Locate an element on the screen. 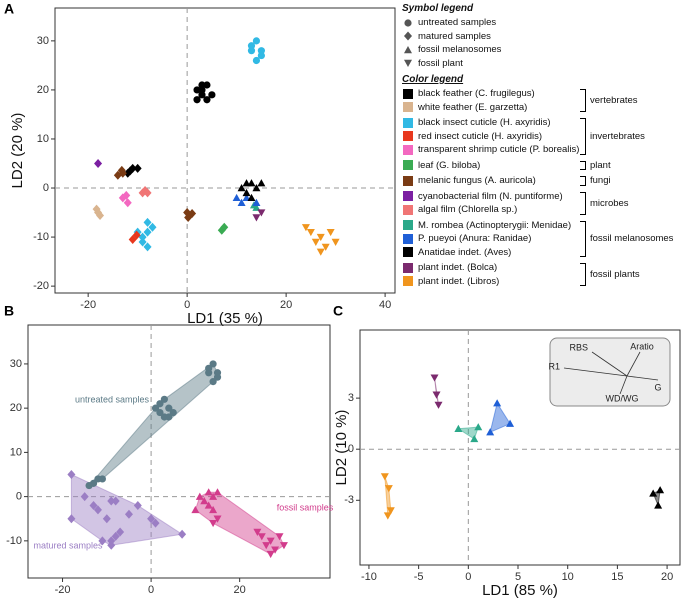 The width and height of the screenshot is (685, 603). legend-group: melanic fungus (A. auricola) fungi is located at coordinates (543, 181).